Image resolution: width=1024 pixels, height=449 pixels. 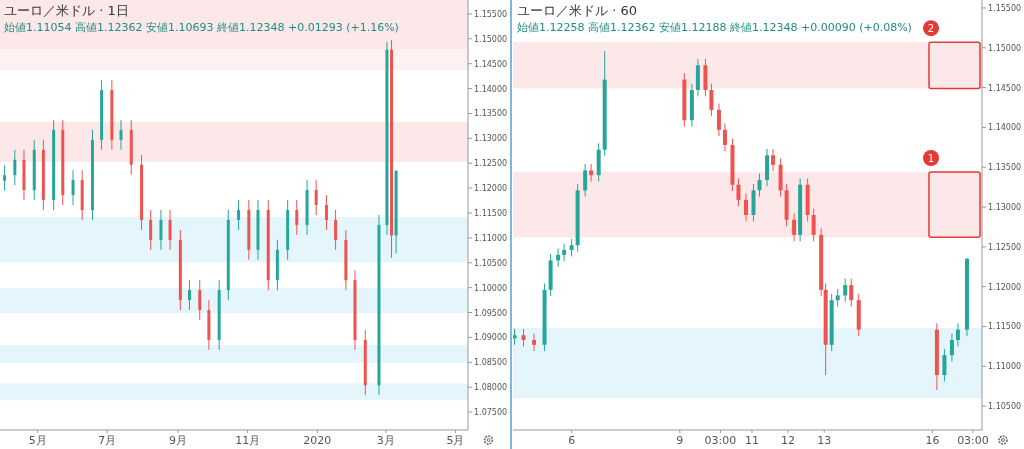 I want to click on x-tick-label: 3月, so click(x=385, y=440).